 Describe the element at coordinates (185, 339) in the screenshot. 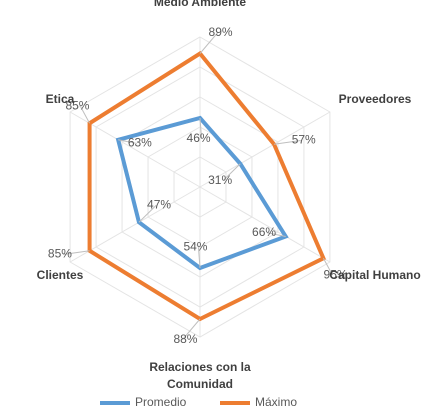

I see `data-label: 88%` at that location.